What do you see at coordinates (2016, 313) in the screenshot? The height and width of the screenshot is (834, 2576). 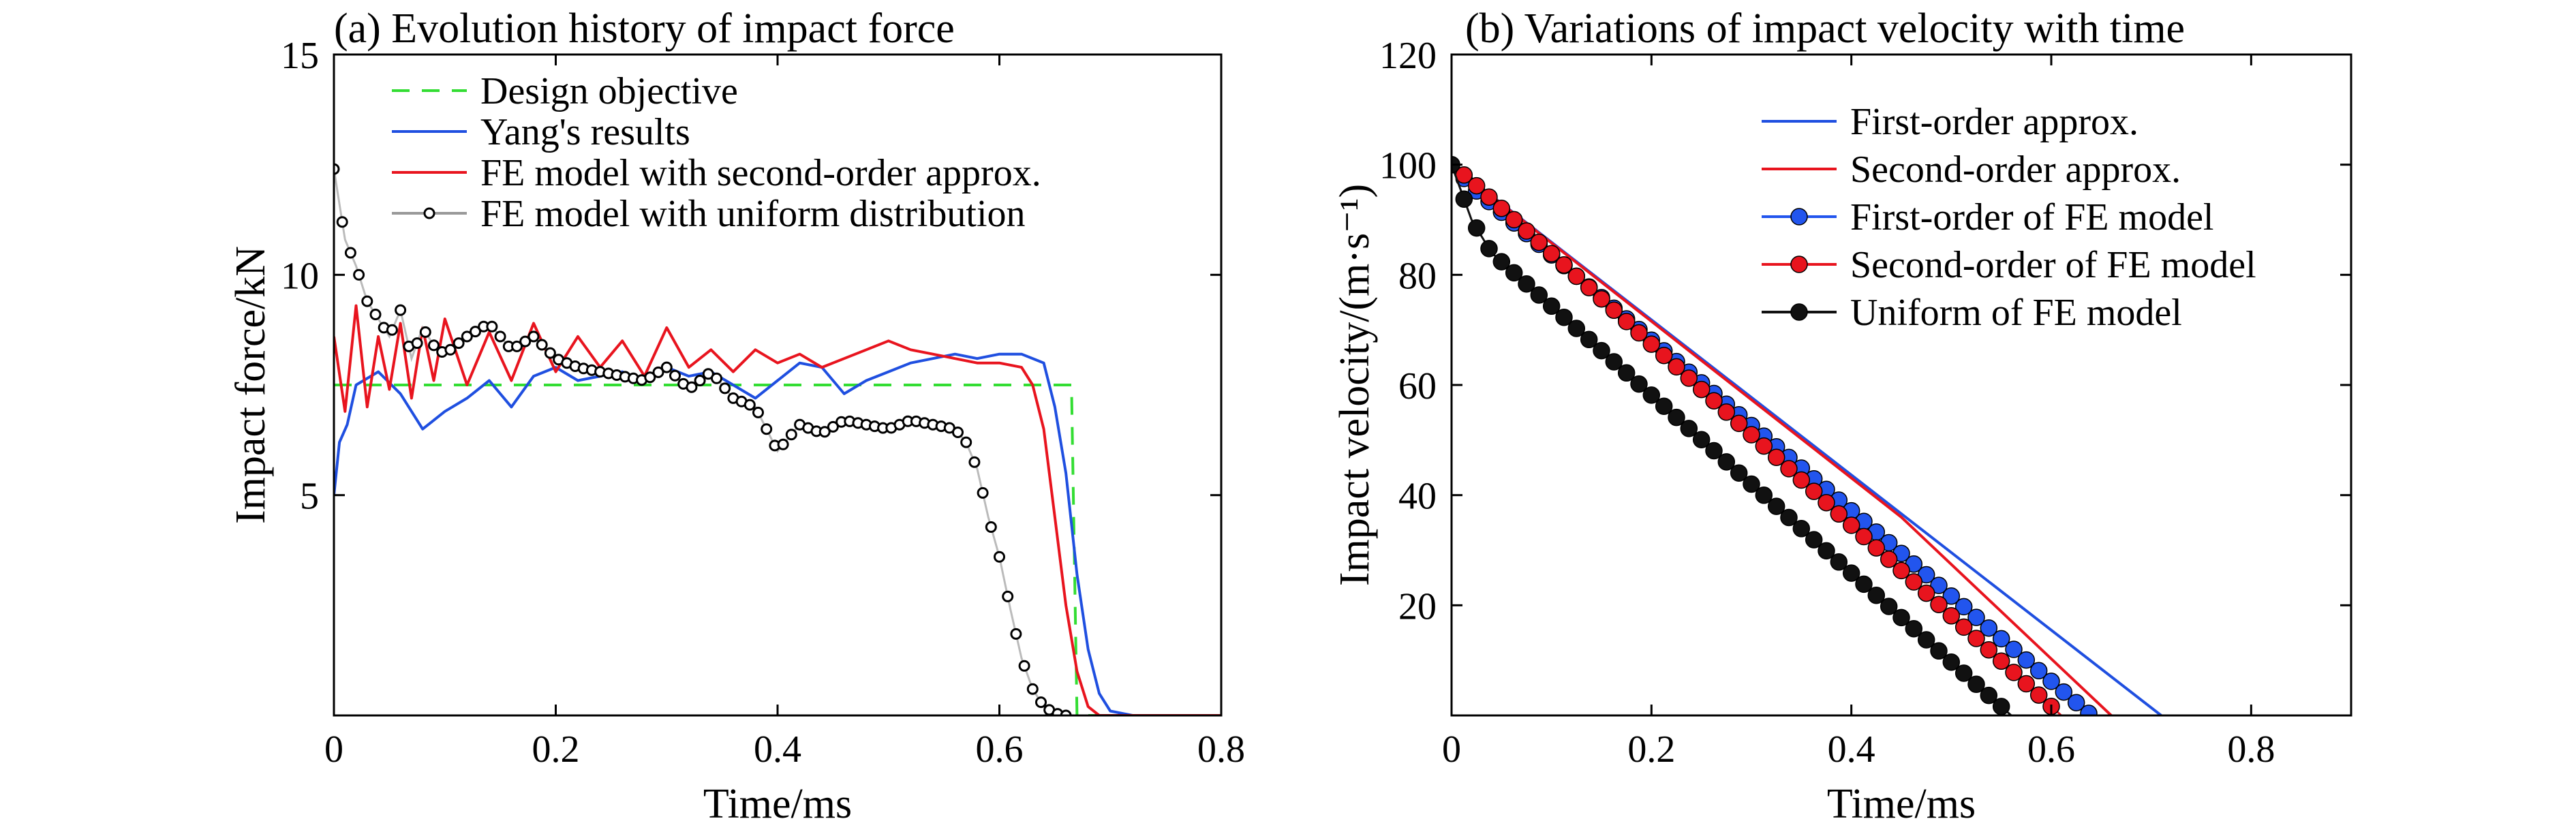 I see `legend-label-4: Uniform of FE model` at bounding box center [2016, 313].